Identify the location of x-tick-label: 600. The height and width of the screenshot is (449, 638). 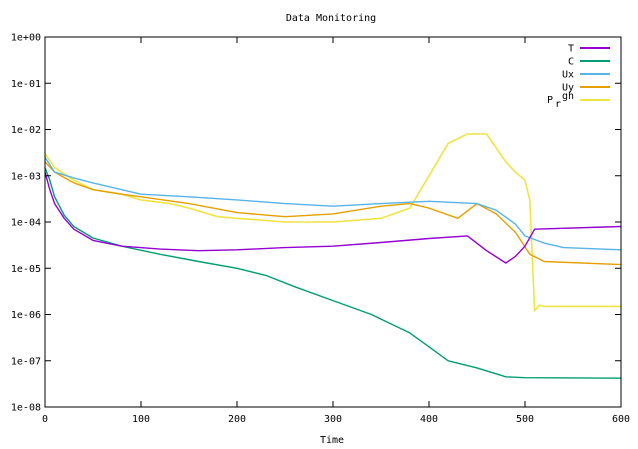
(621, 419).